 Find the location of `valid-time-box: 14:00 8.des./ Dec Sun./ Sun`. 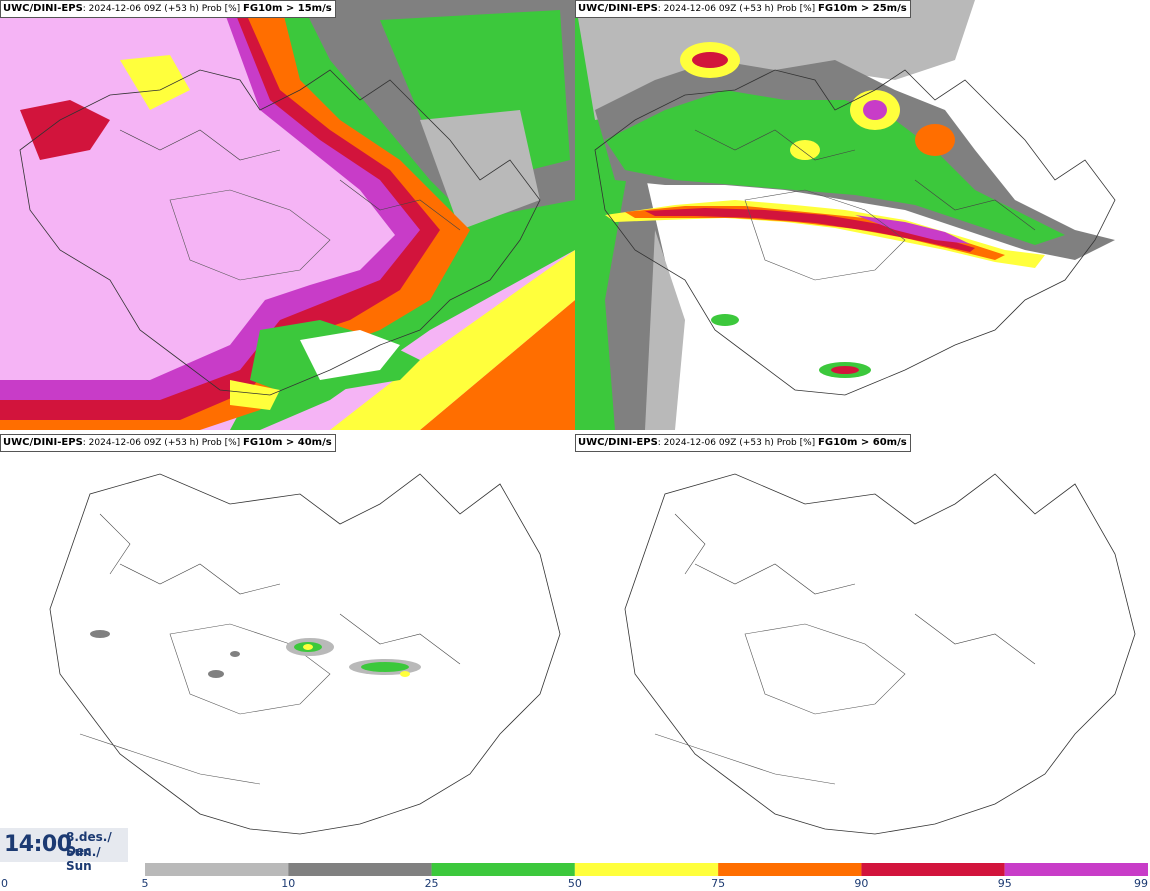

valid-time-box: 14:00 8.des./ Dec Sun./ Sun is located at coordinates (64, 850).